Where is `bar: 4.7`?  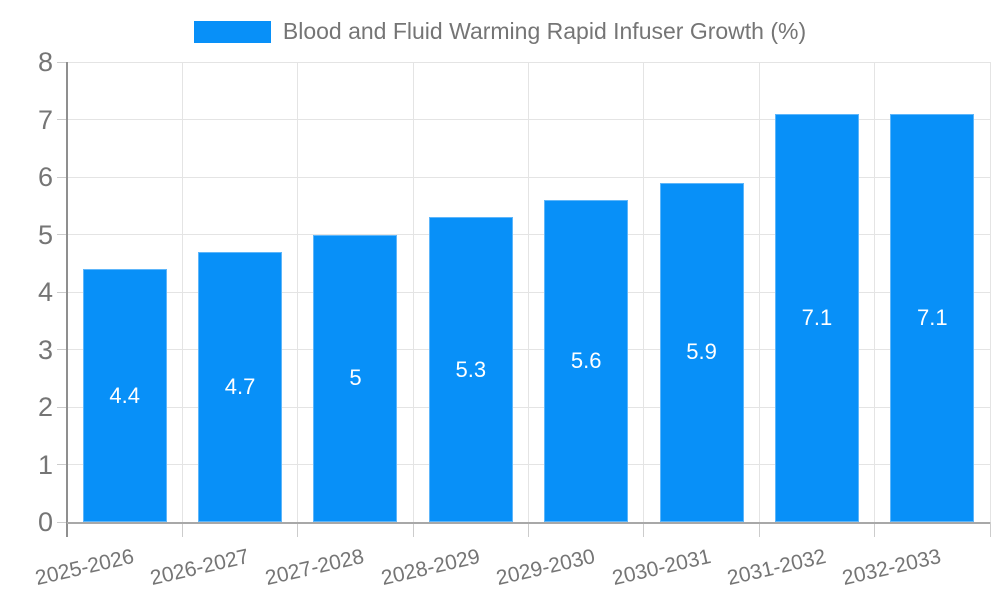 bar: 4.7 is located at coordinates (240, 386).